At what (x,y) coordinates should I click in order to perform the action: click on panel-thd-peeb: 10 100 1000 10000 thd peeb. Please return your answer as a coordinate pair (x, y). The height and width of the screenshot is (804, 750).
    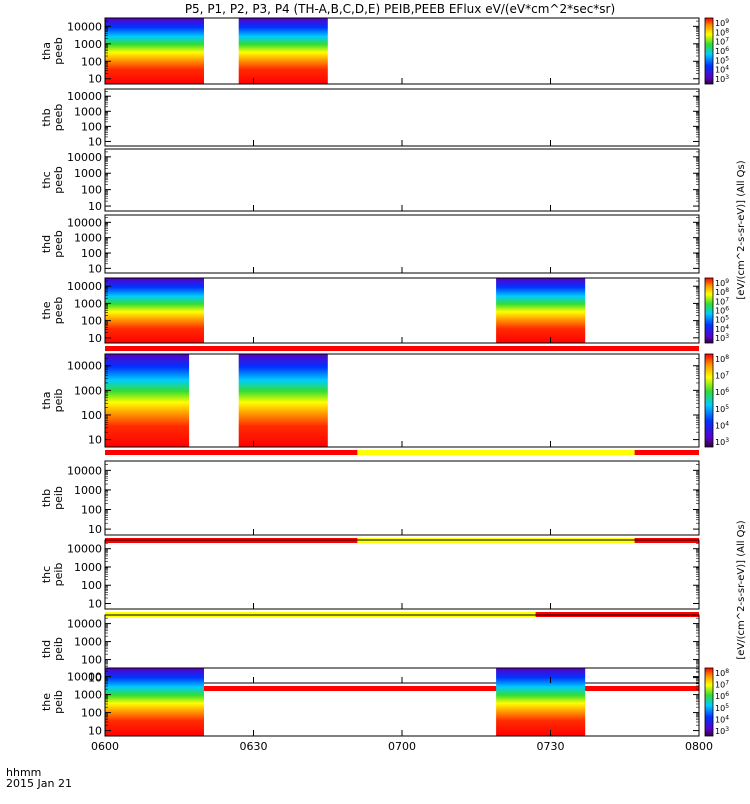
    Looking at the image, I should click on (370, 244).